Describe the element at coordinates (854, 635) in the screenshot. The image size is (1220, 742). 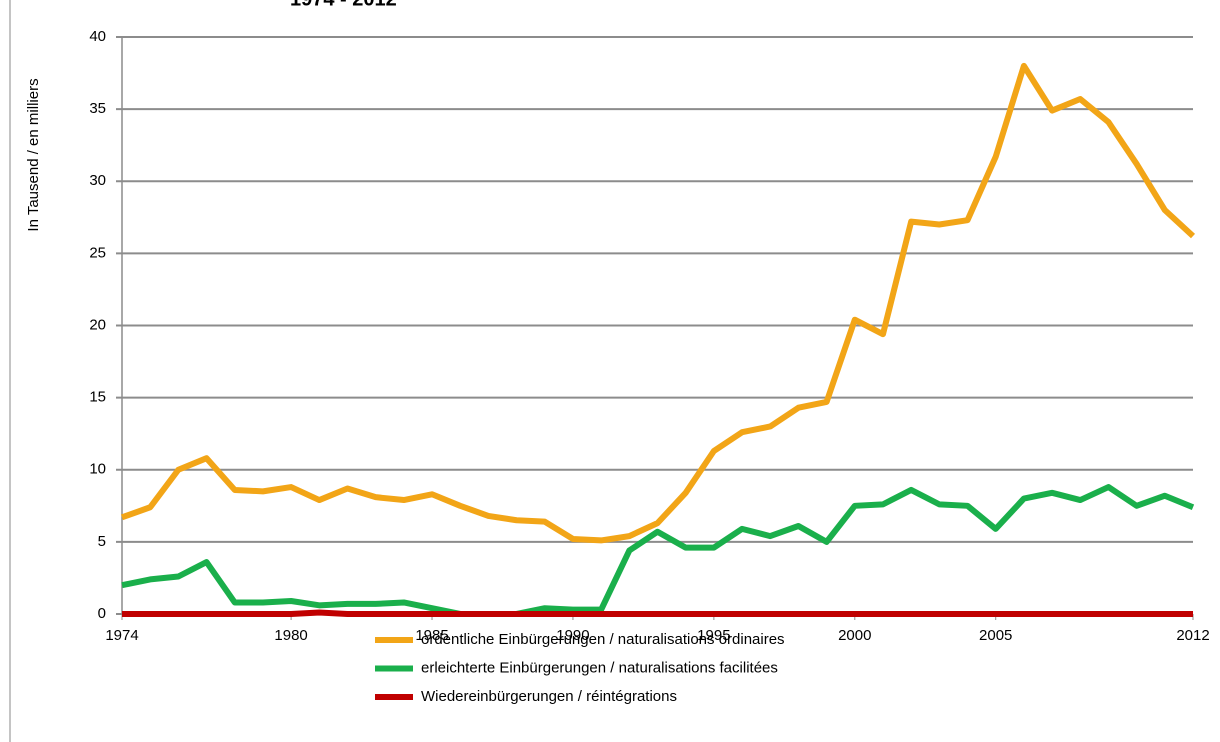
I see `x-tick-label: 2000` at that location.